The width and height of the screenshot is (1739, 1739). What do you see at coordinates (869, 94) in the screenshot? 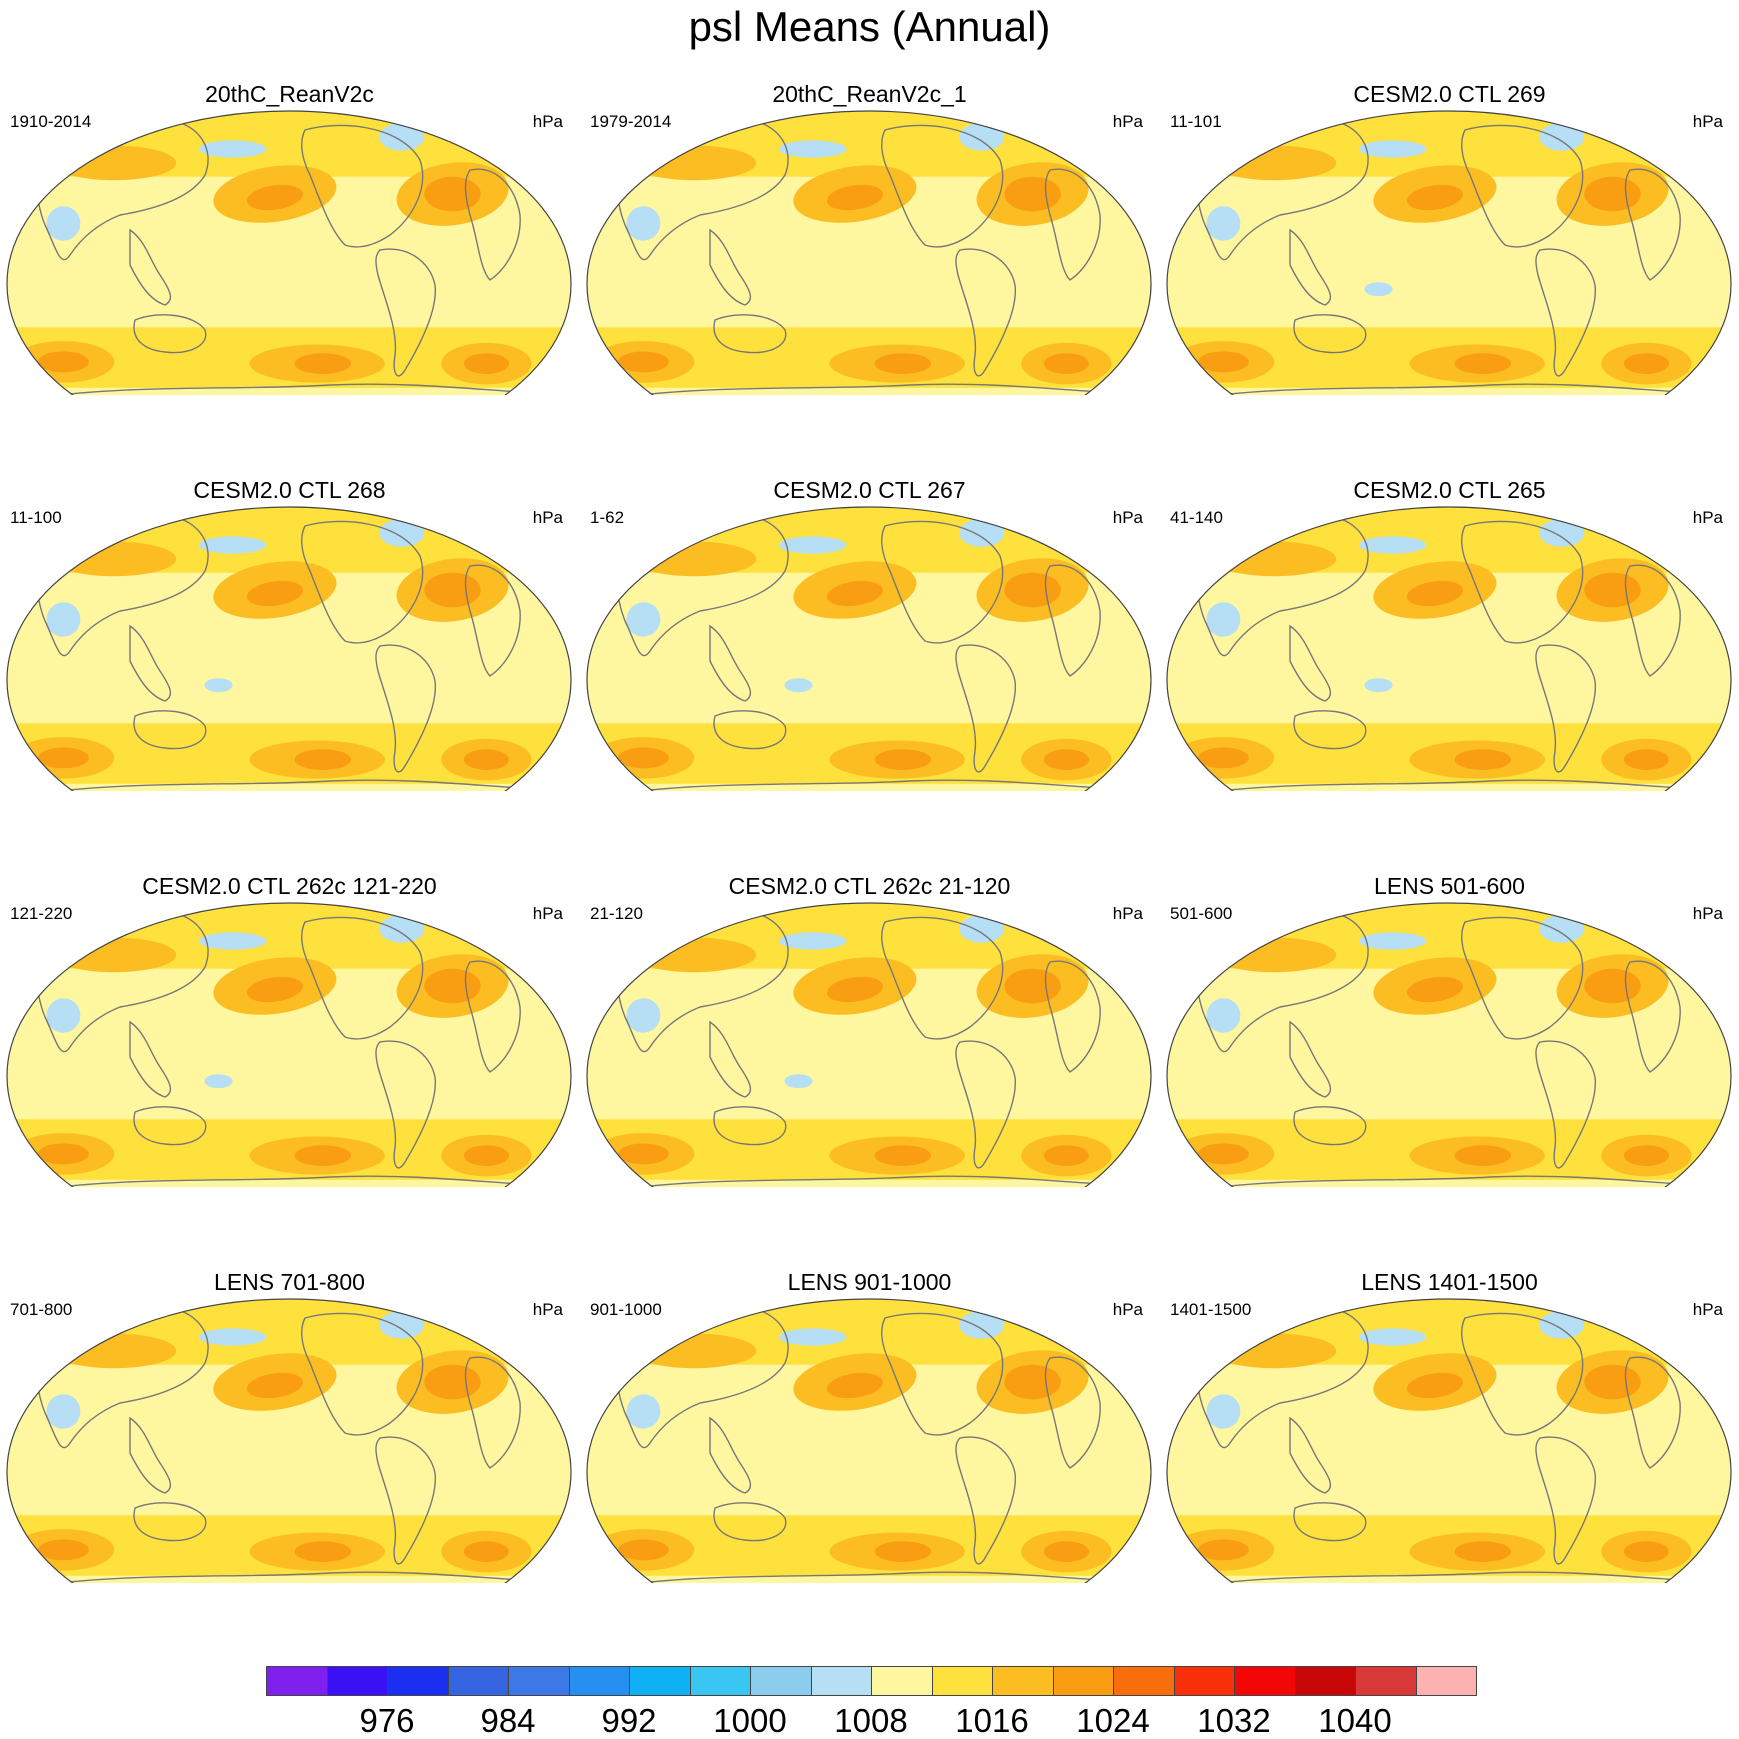
I see `panel-title: 20thC_ReanV2c_1` at bounding box center [869, 94].